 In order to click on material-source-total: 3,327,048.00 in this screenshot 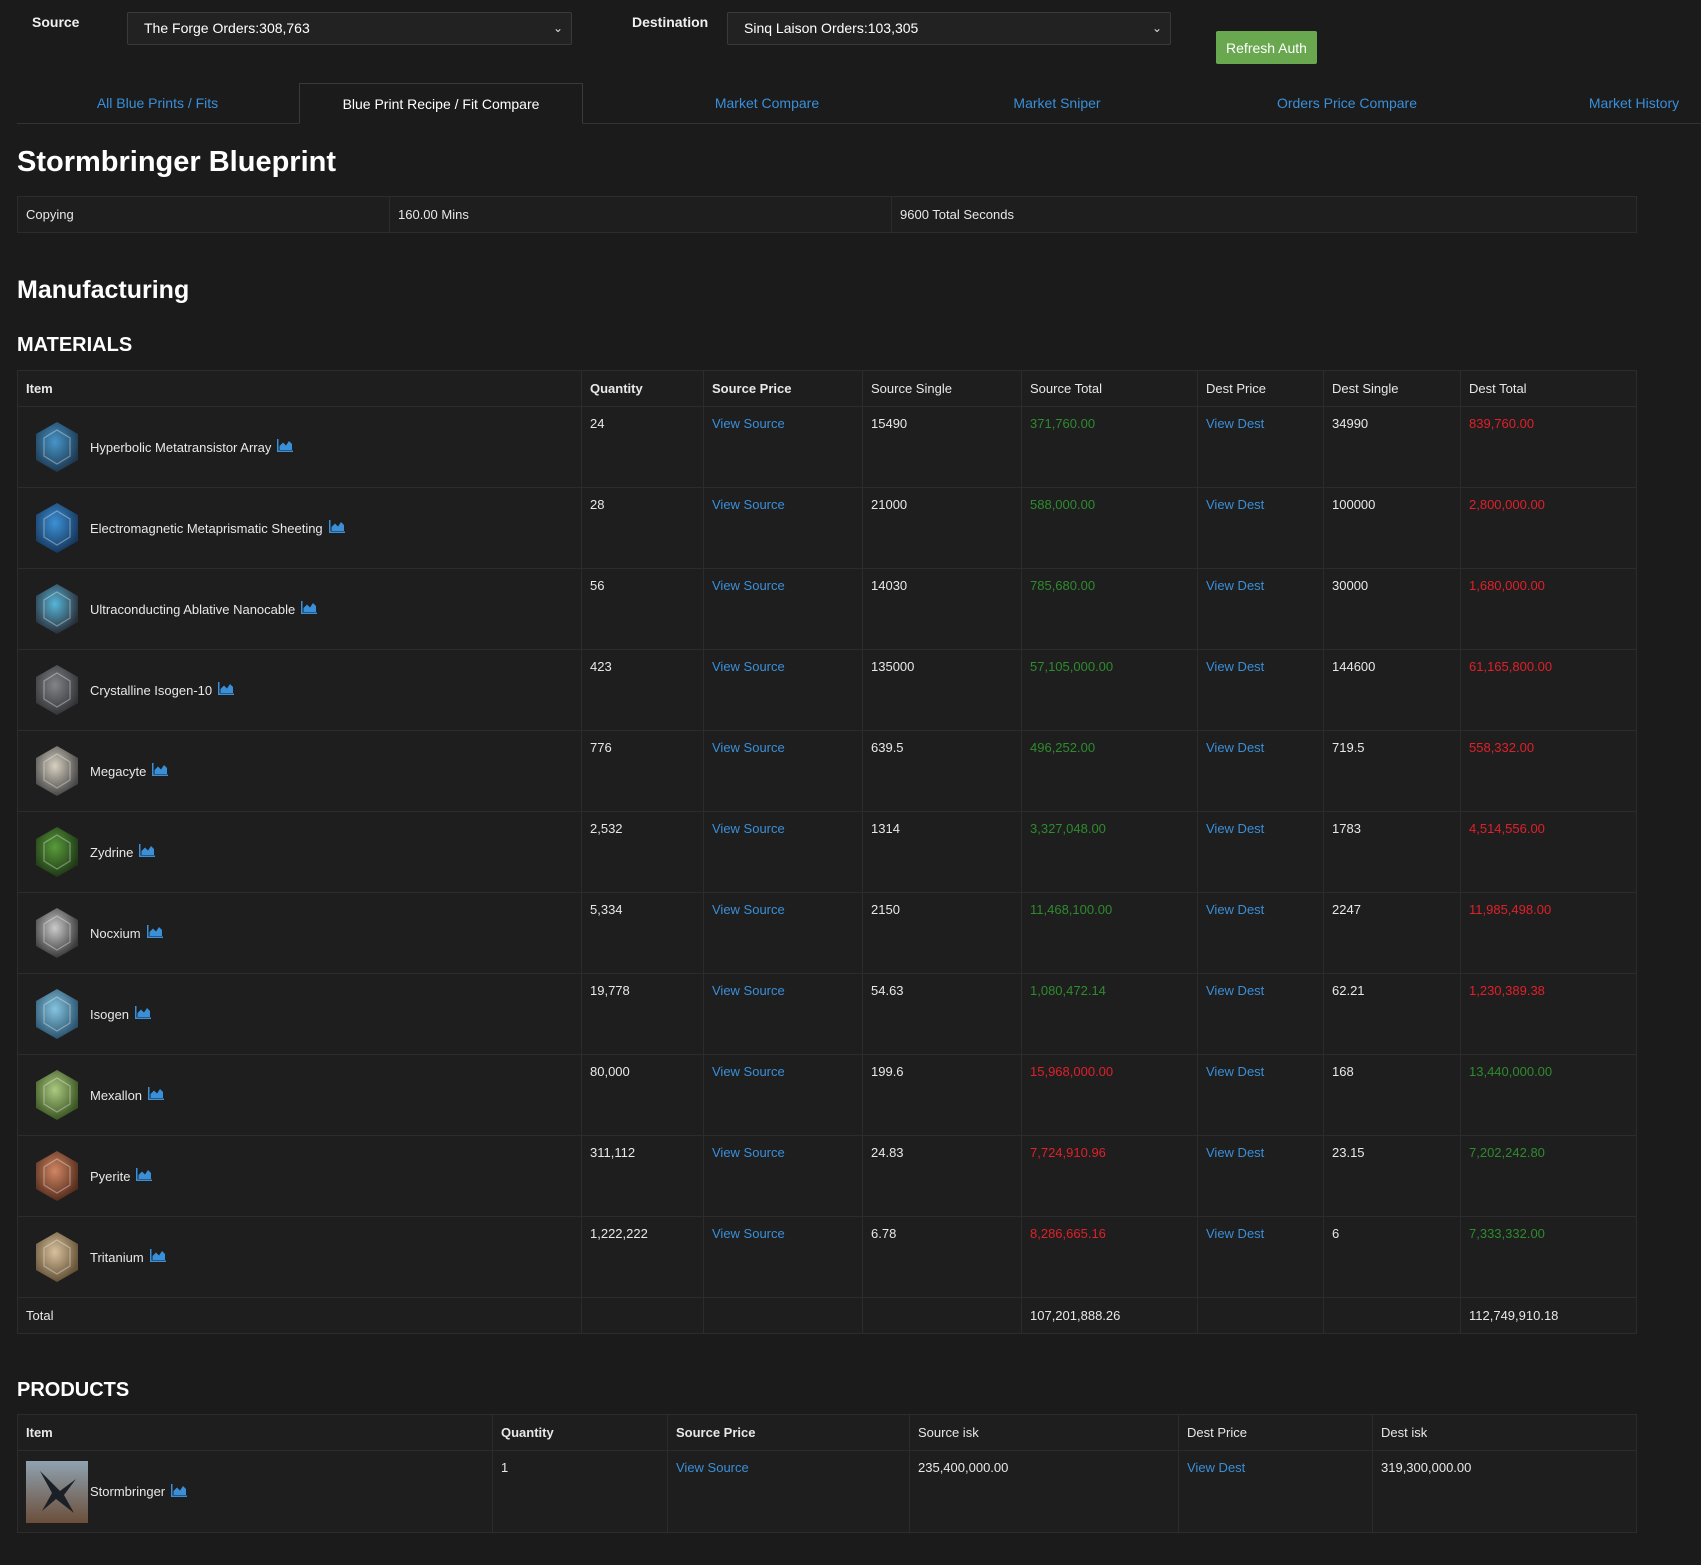, I will do `click(1109, 852)`.